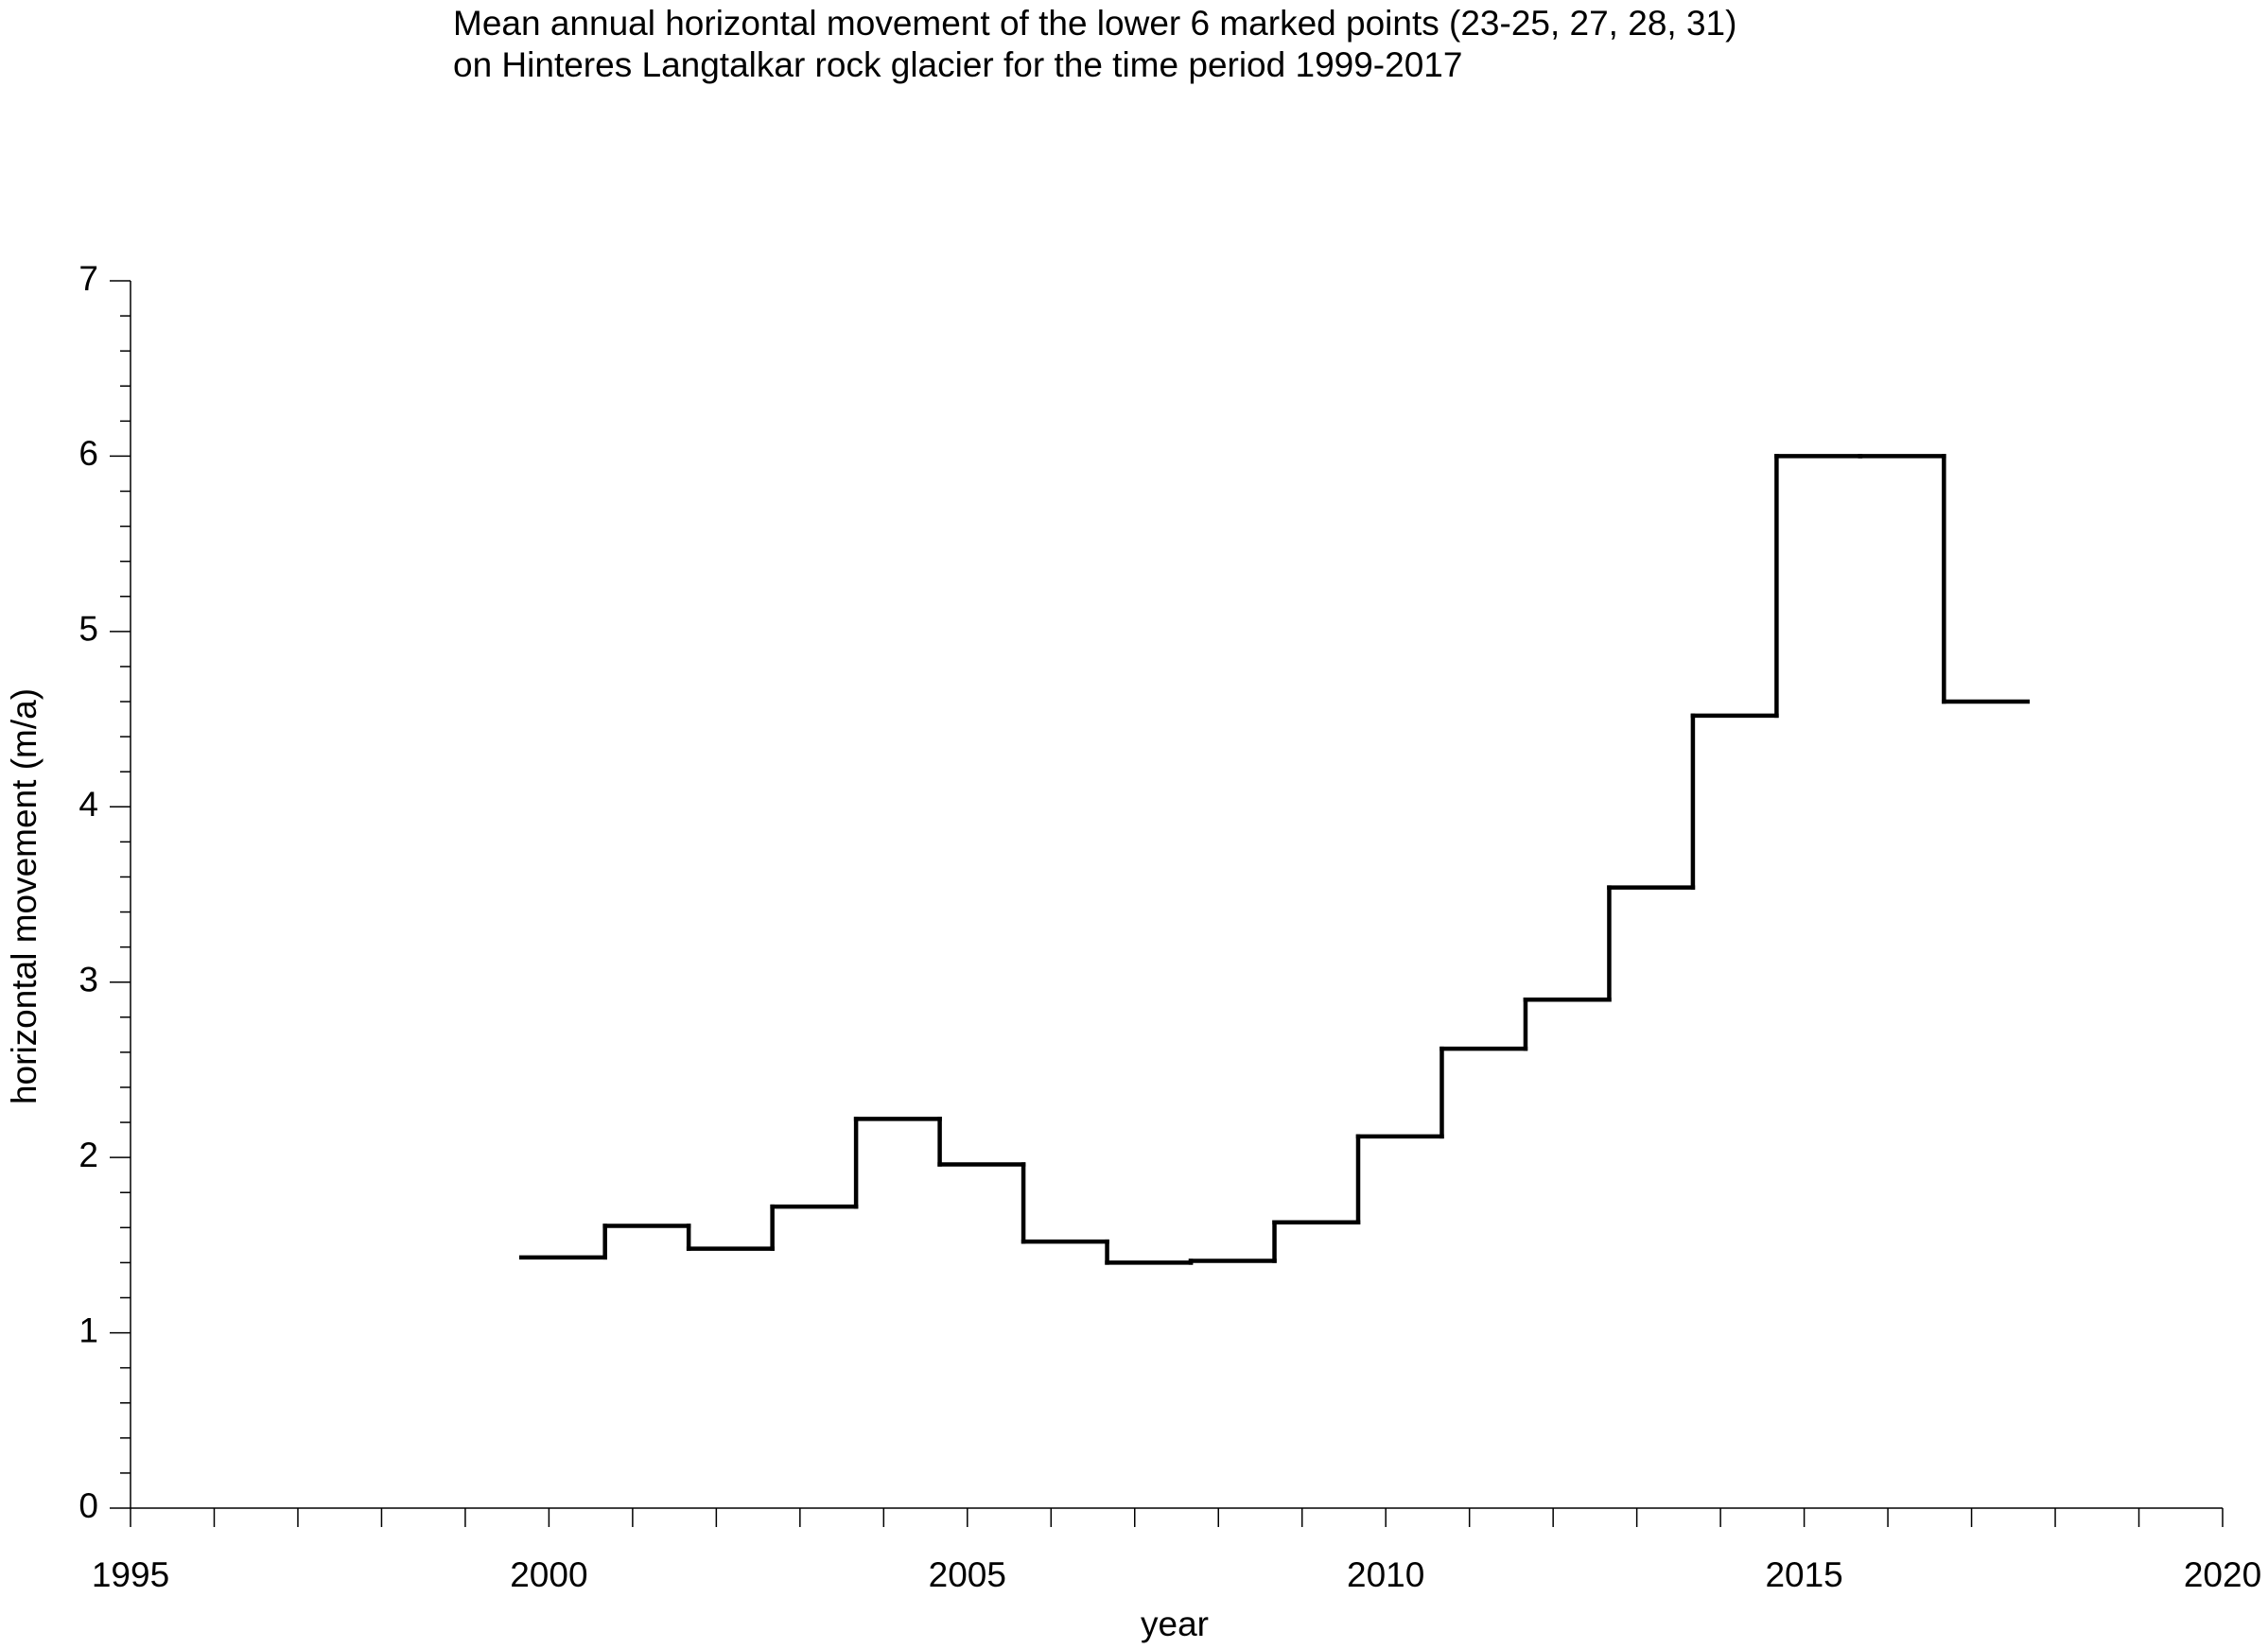 The width and height of the screenshot is (2268, 1649). I want to click on x-tick-label: 2010, so click(1385, 1574).